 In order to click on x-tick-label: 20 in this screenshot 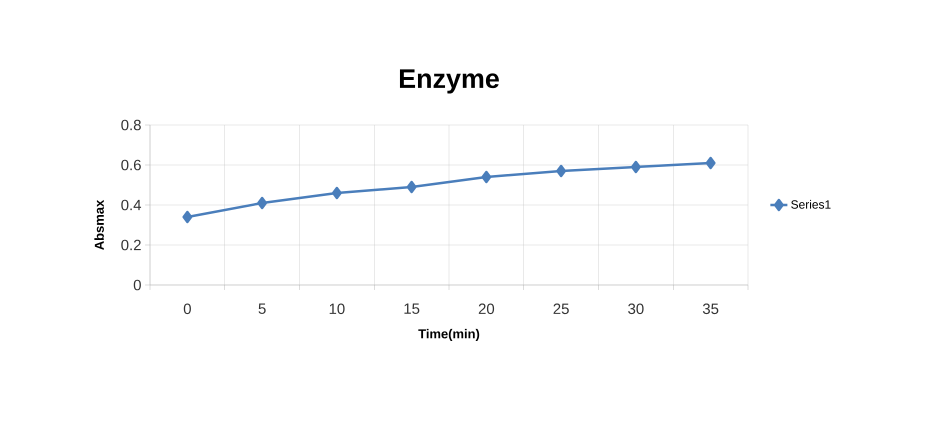, I will do `click(486, 308)`.